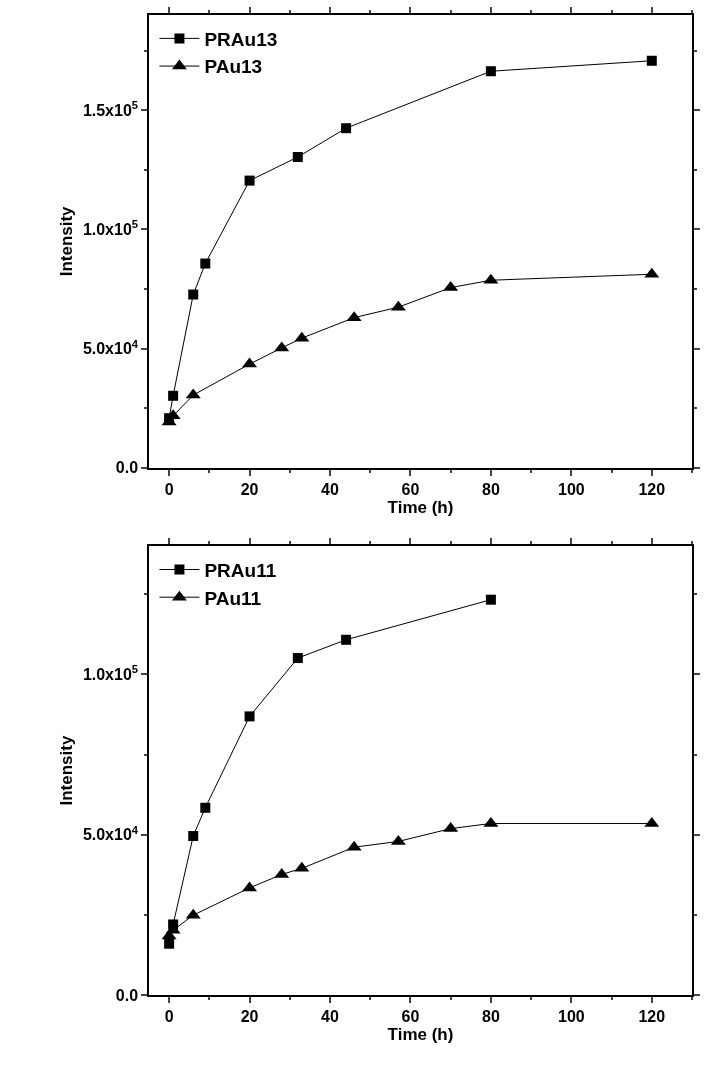 This screenshot has height=1072, width=706. I want to click on legend-label: PRAu13, so click(241, 39).